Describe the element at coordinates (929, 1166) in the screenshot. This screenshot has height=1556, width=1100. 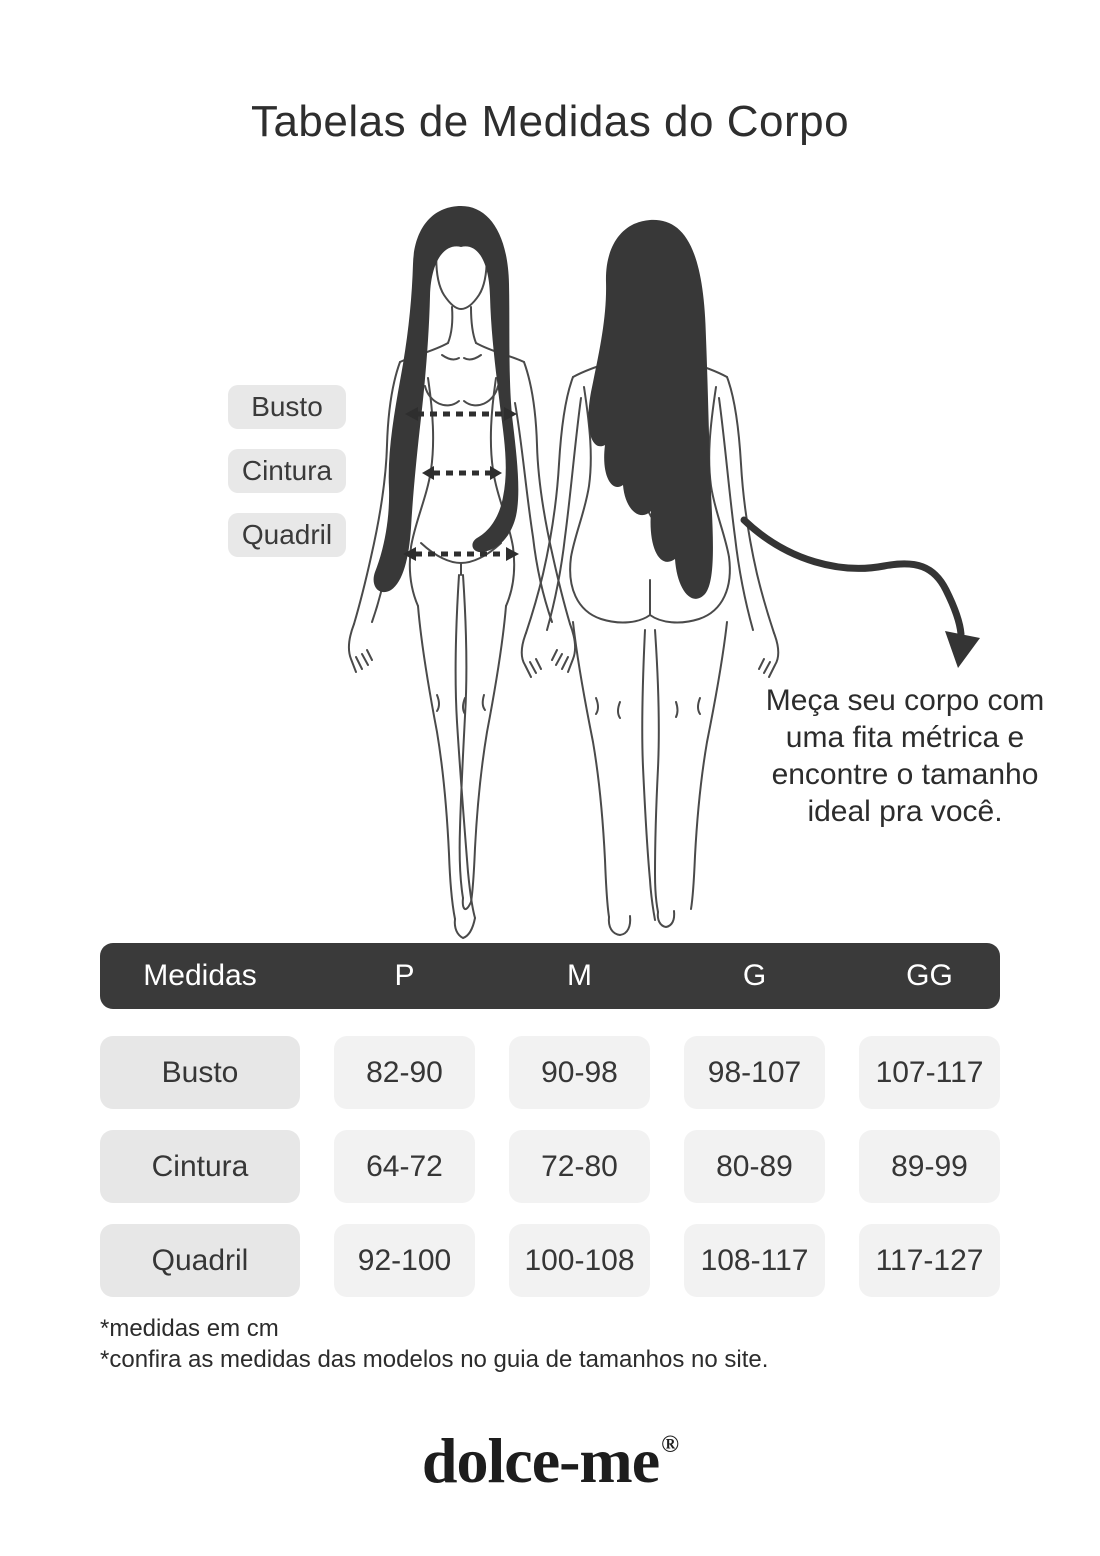
I see `cell-cintura-gg: 89-99` at that location.